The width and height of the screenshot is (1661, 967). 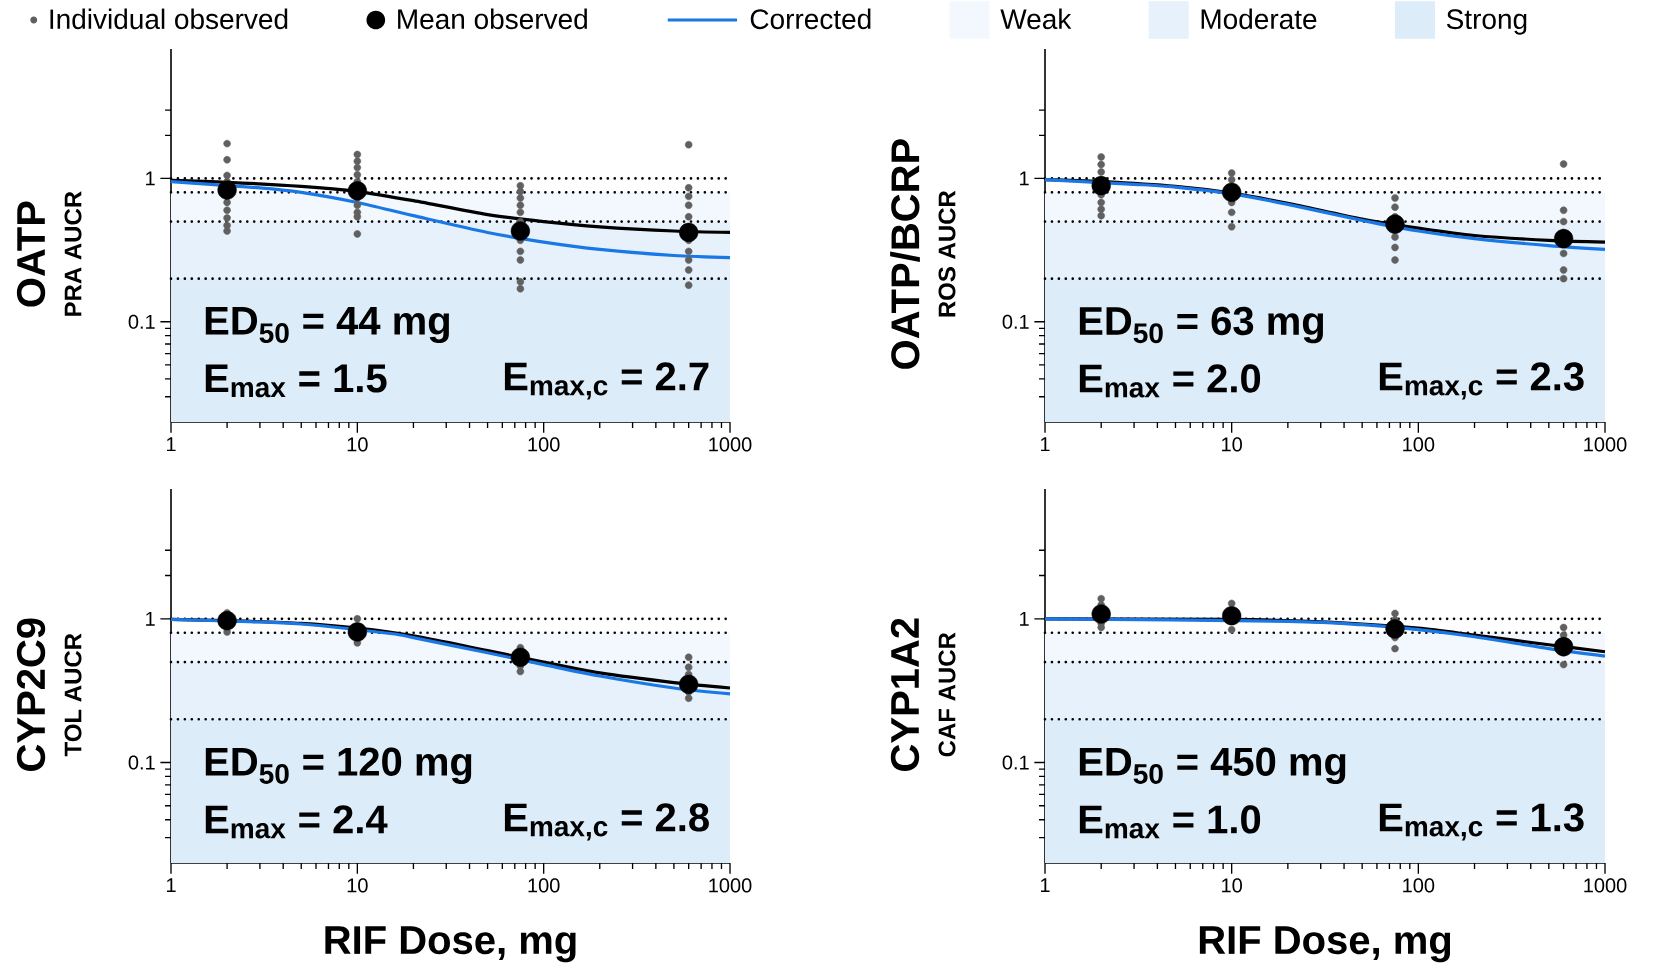 I want to click on legend-label: Mean observed, so click(x=492, y=19).